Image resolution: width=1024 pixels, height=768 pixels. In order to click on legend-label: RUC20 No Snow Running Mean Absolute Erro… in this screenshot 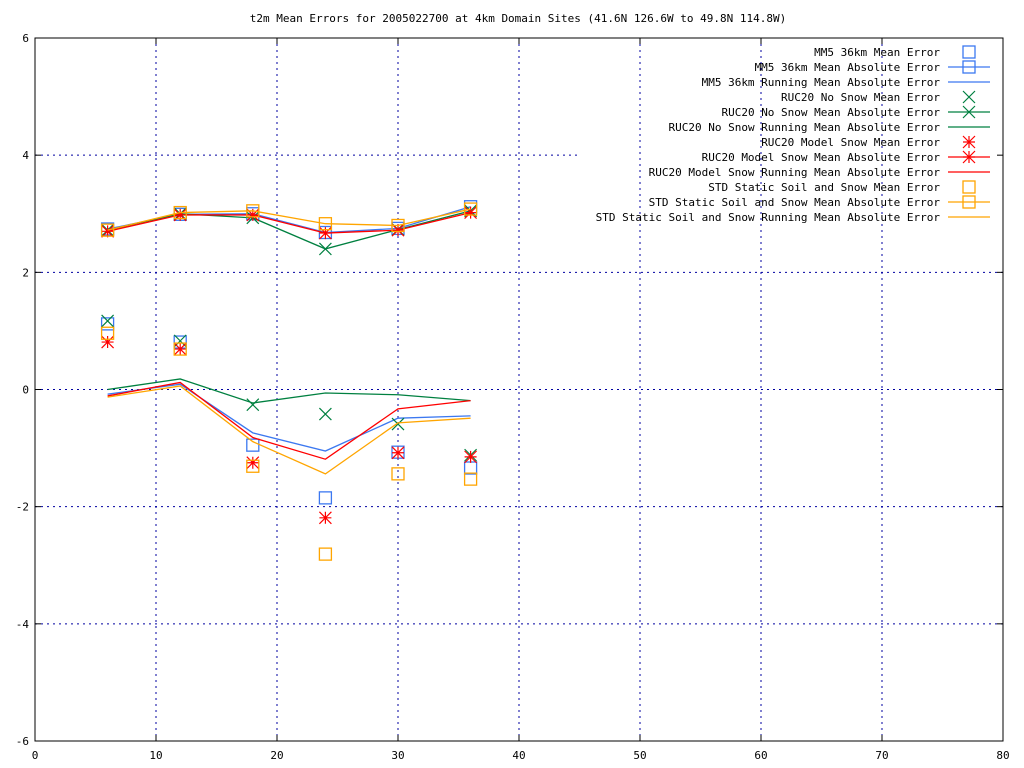, I will do `click(804, 127)`.